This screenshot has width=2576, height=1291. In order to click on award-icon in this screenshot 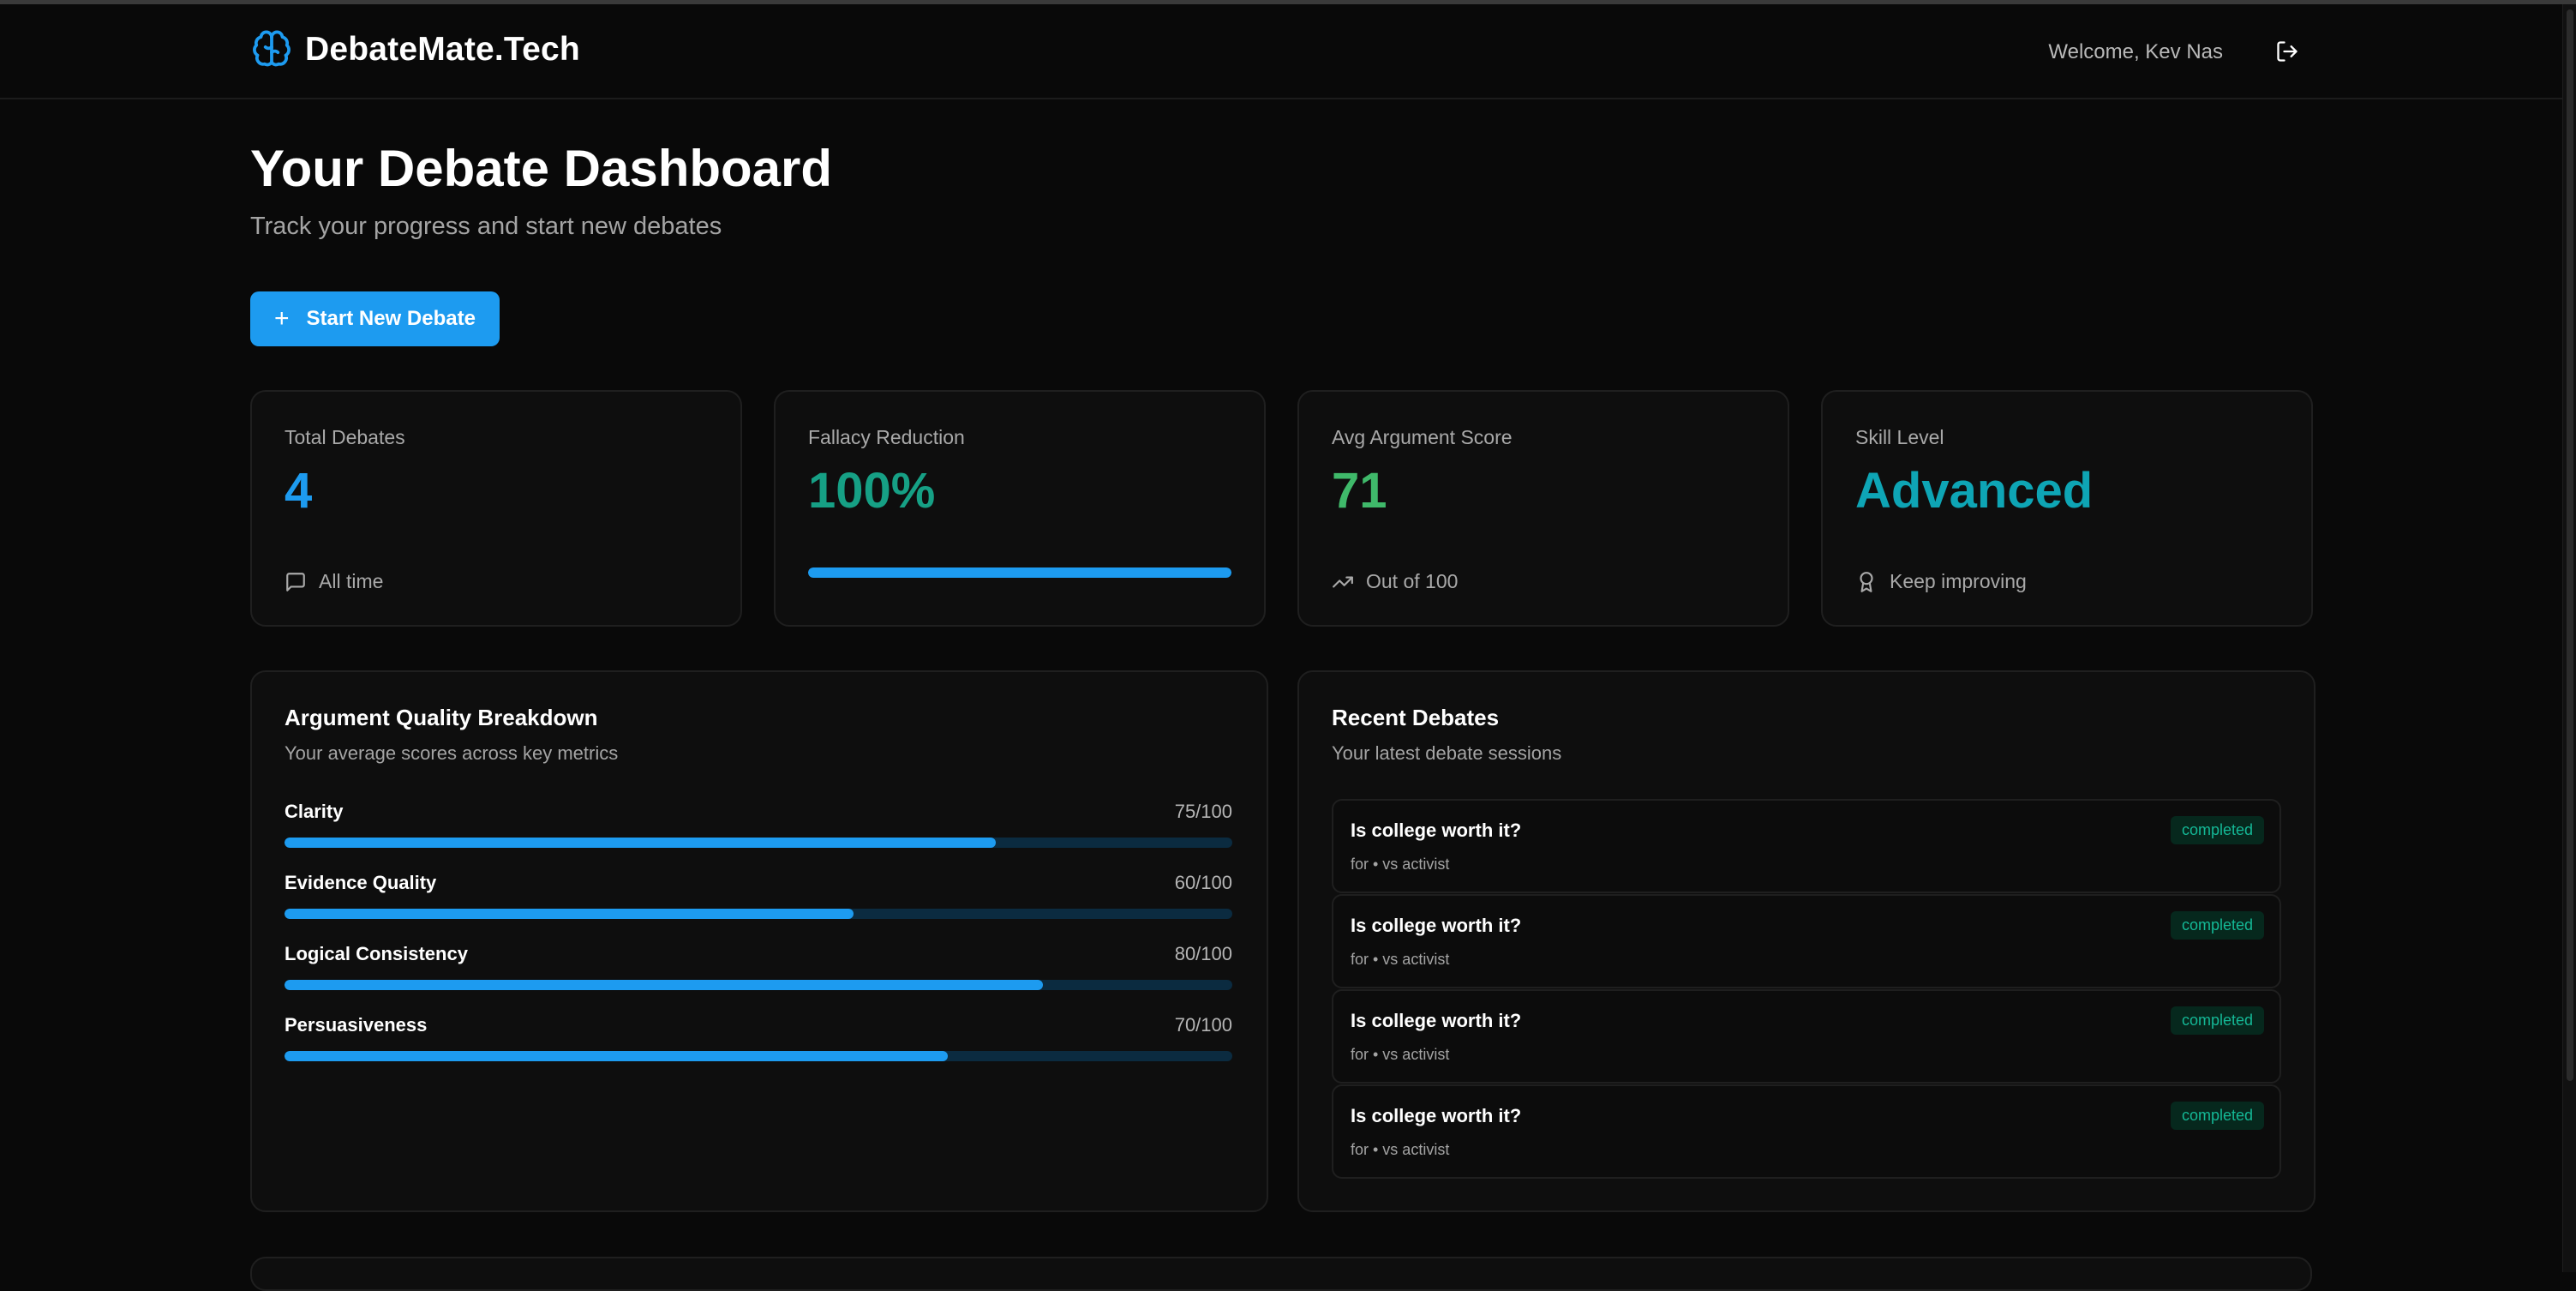, I will do `click(1866, 581)`.